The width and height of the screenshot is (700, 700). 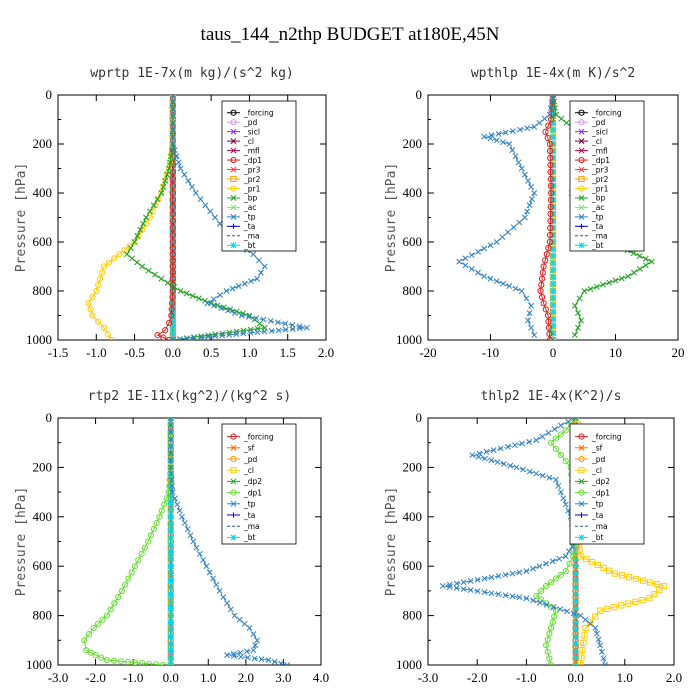 What do you see at coordinates (258, 436) in the screenshot?
I see `legend-label: _forcing` at bounding box center [258, 436].